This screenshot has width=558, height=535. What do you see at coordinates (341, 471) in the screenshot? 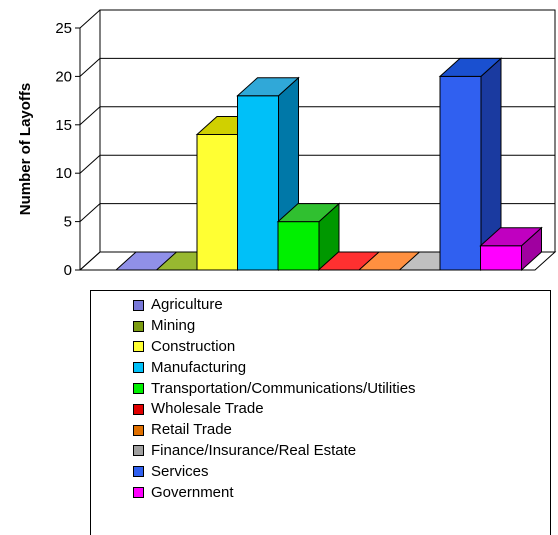
I see `legend-item: Services` at bounding box center [341, 471].